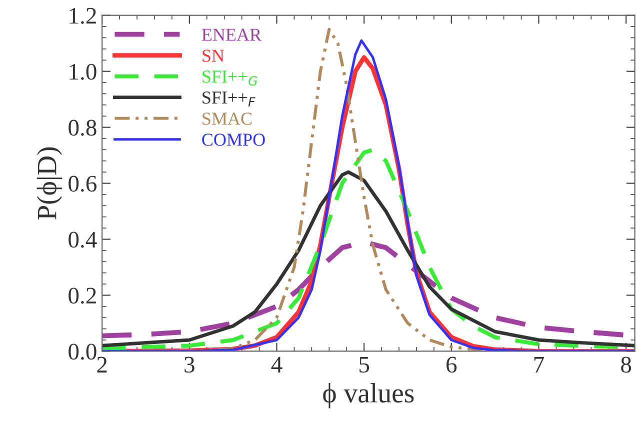  Describe the element at coordinates (276, 364) in the screenshot. I see `x-tick-label: 4` at that location.